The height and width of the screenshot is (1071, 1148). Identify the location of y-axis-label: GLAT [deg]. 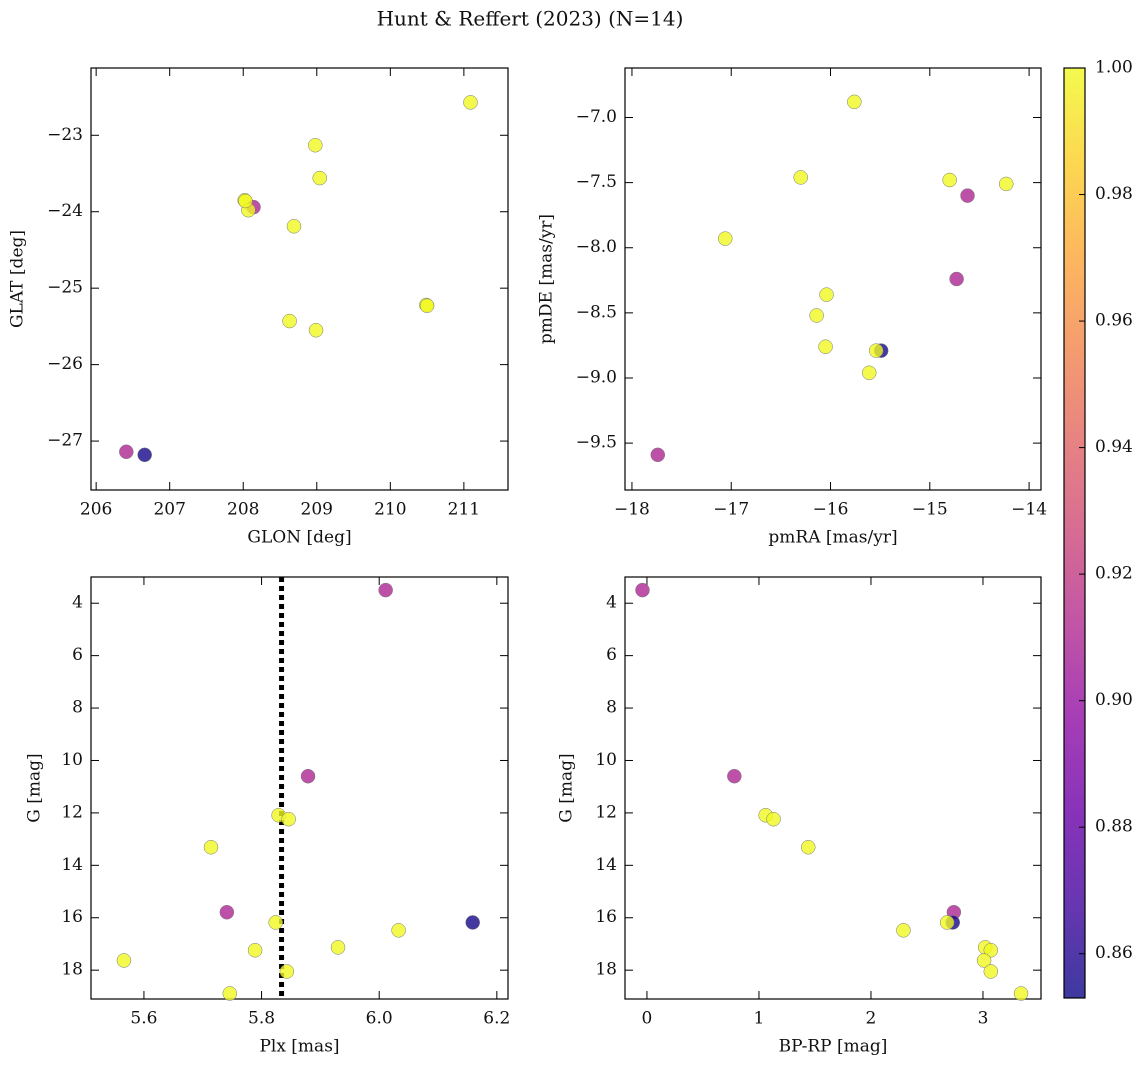
(18, 279).